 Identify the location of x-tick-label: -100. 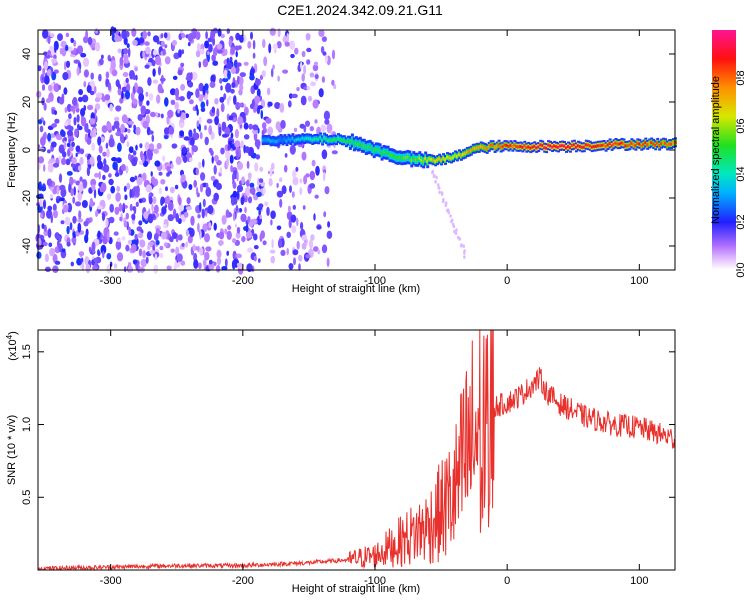
(375, 581).